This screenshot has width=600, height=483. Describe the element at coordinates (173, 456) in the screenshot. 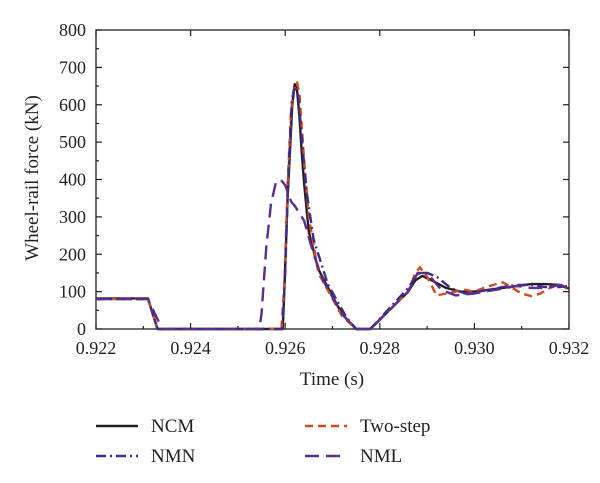

I see `legend-label: NMN` at that location.